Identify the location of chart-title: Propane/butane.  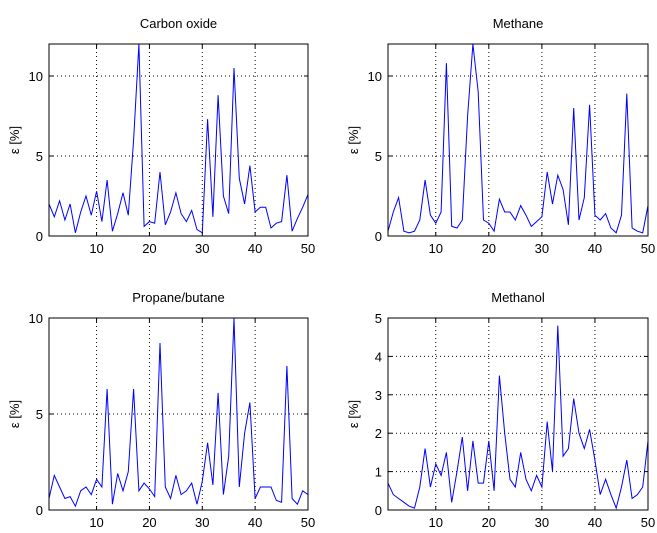
(178, 297).